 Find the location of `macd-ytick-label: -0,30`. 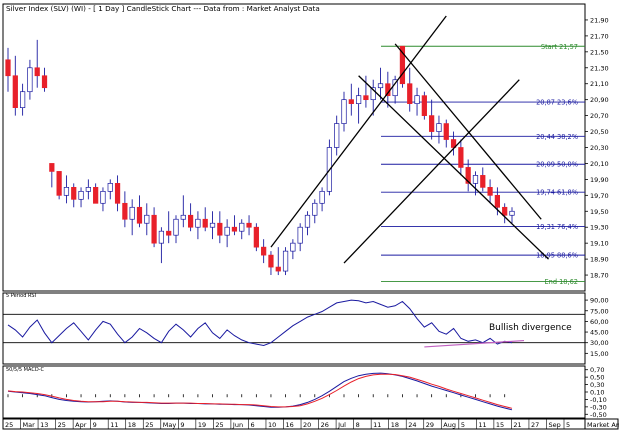

macd-ytick-label: -0,30 is located at coordinates (598, 407).